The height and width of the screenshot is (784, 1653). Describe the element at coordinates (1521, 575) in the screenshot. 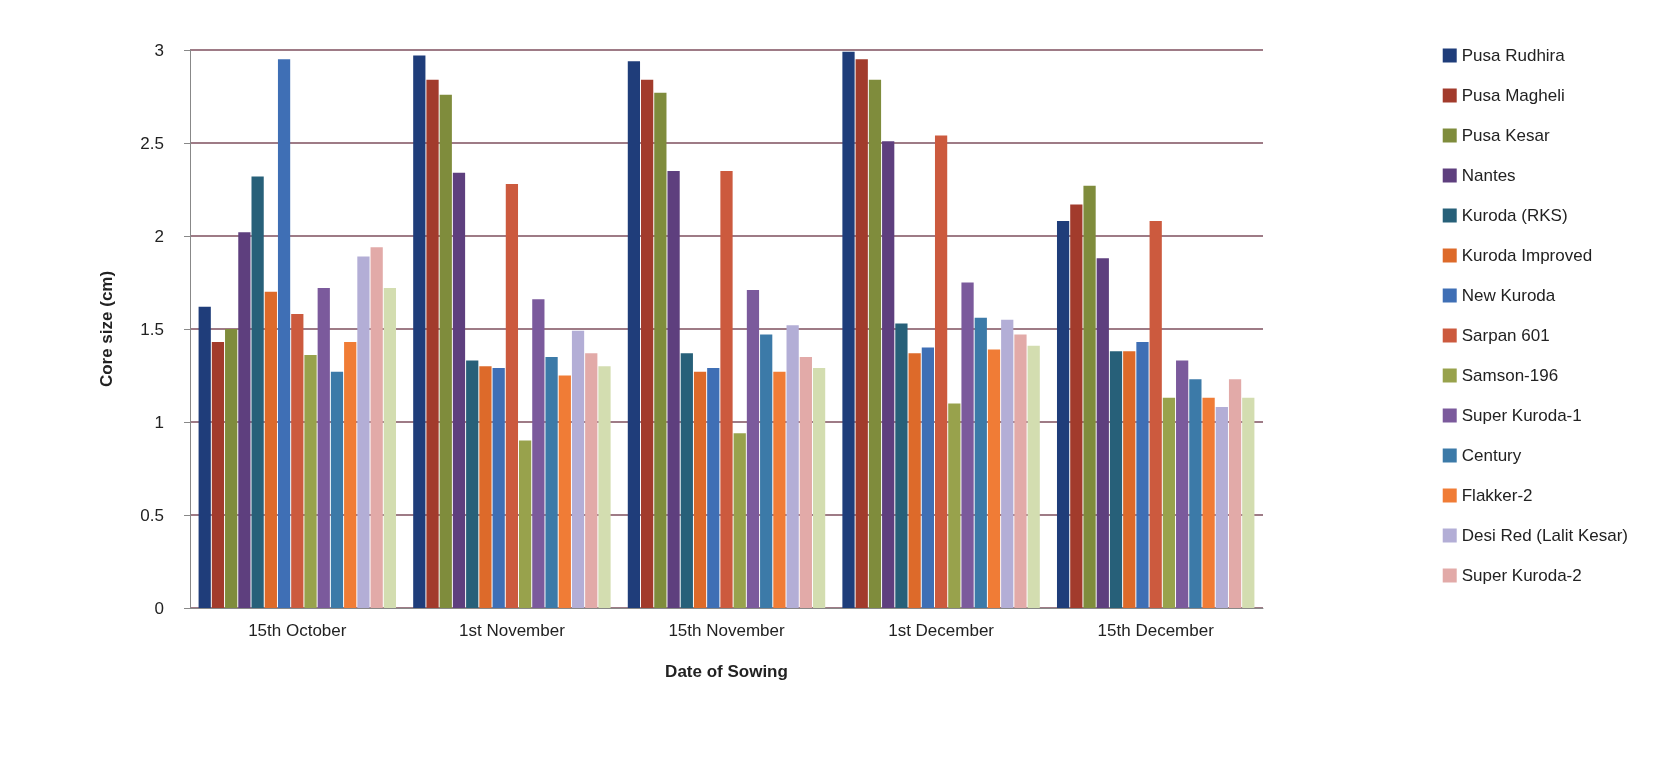

I see `legend-label: Super Kuroda-2` at that location.